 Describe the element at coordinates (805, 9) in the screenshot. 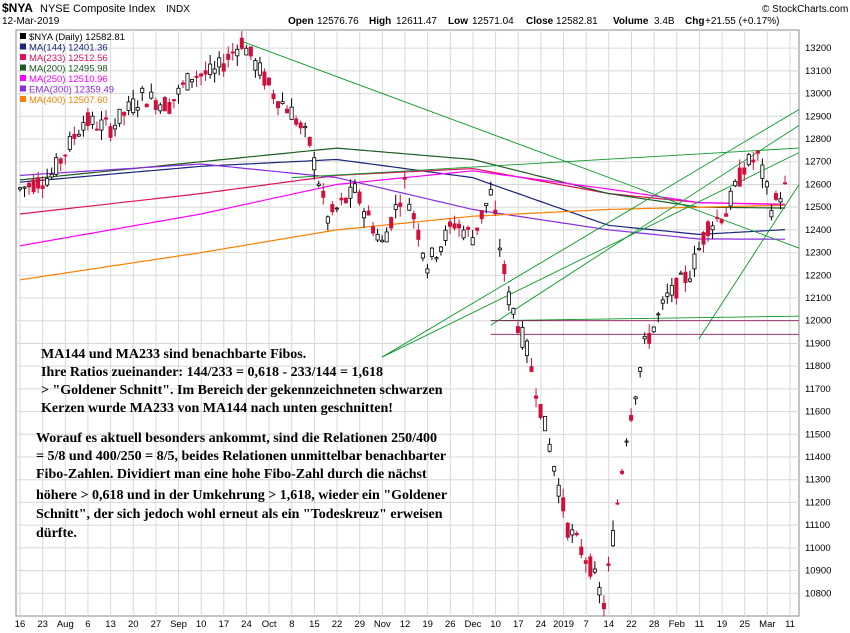

I see `watermark-text: © StockCharts.com` at that location.